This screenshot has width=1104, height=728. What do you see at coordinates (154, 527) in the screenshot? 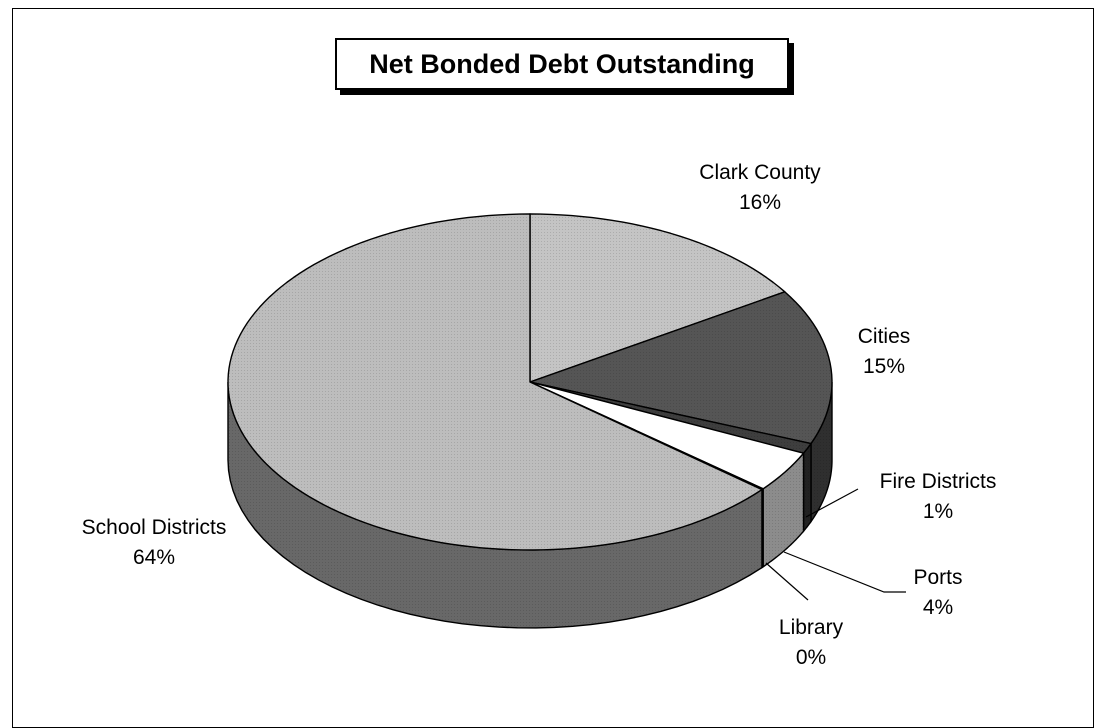
I see `slice-label-school-districts: School Districts` at bounding box center [154, 527].